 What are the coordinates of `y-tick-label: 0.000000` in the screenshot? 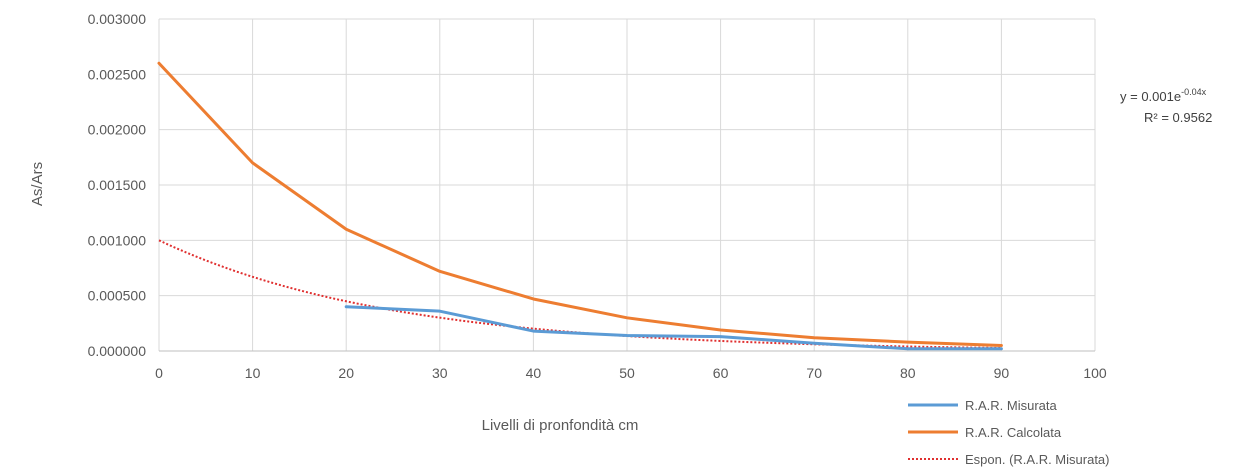 It's located at (117, 351).